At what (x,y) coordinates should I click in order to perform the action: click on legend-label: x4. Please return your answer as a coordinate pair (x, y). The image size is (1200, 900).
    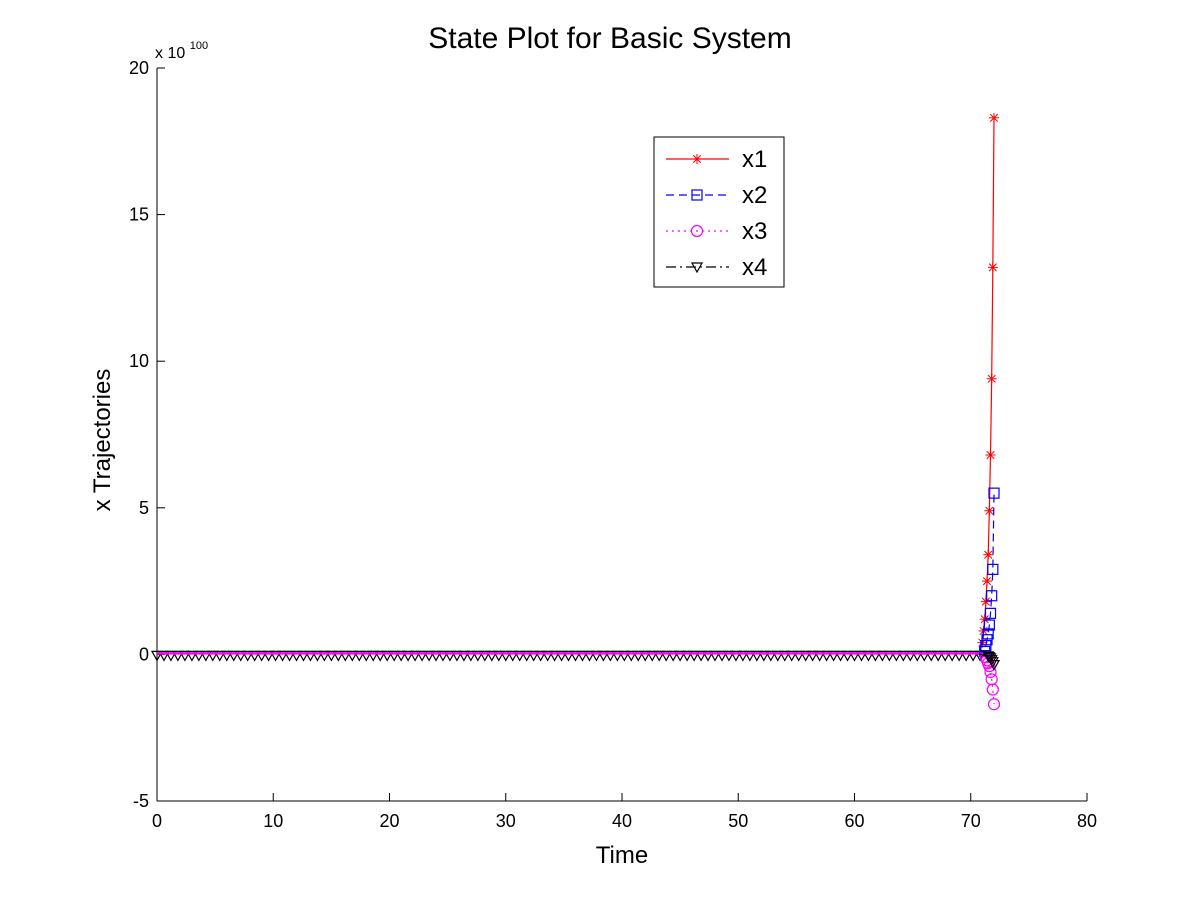
    Looking at the image, I should click on (754, 267).